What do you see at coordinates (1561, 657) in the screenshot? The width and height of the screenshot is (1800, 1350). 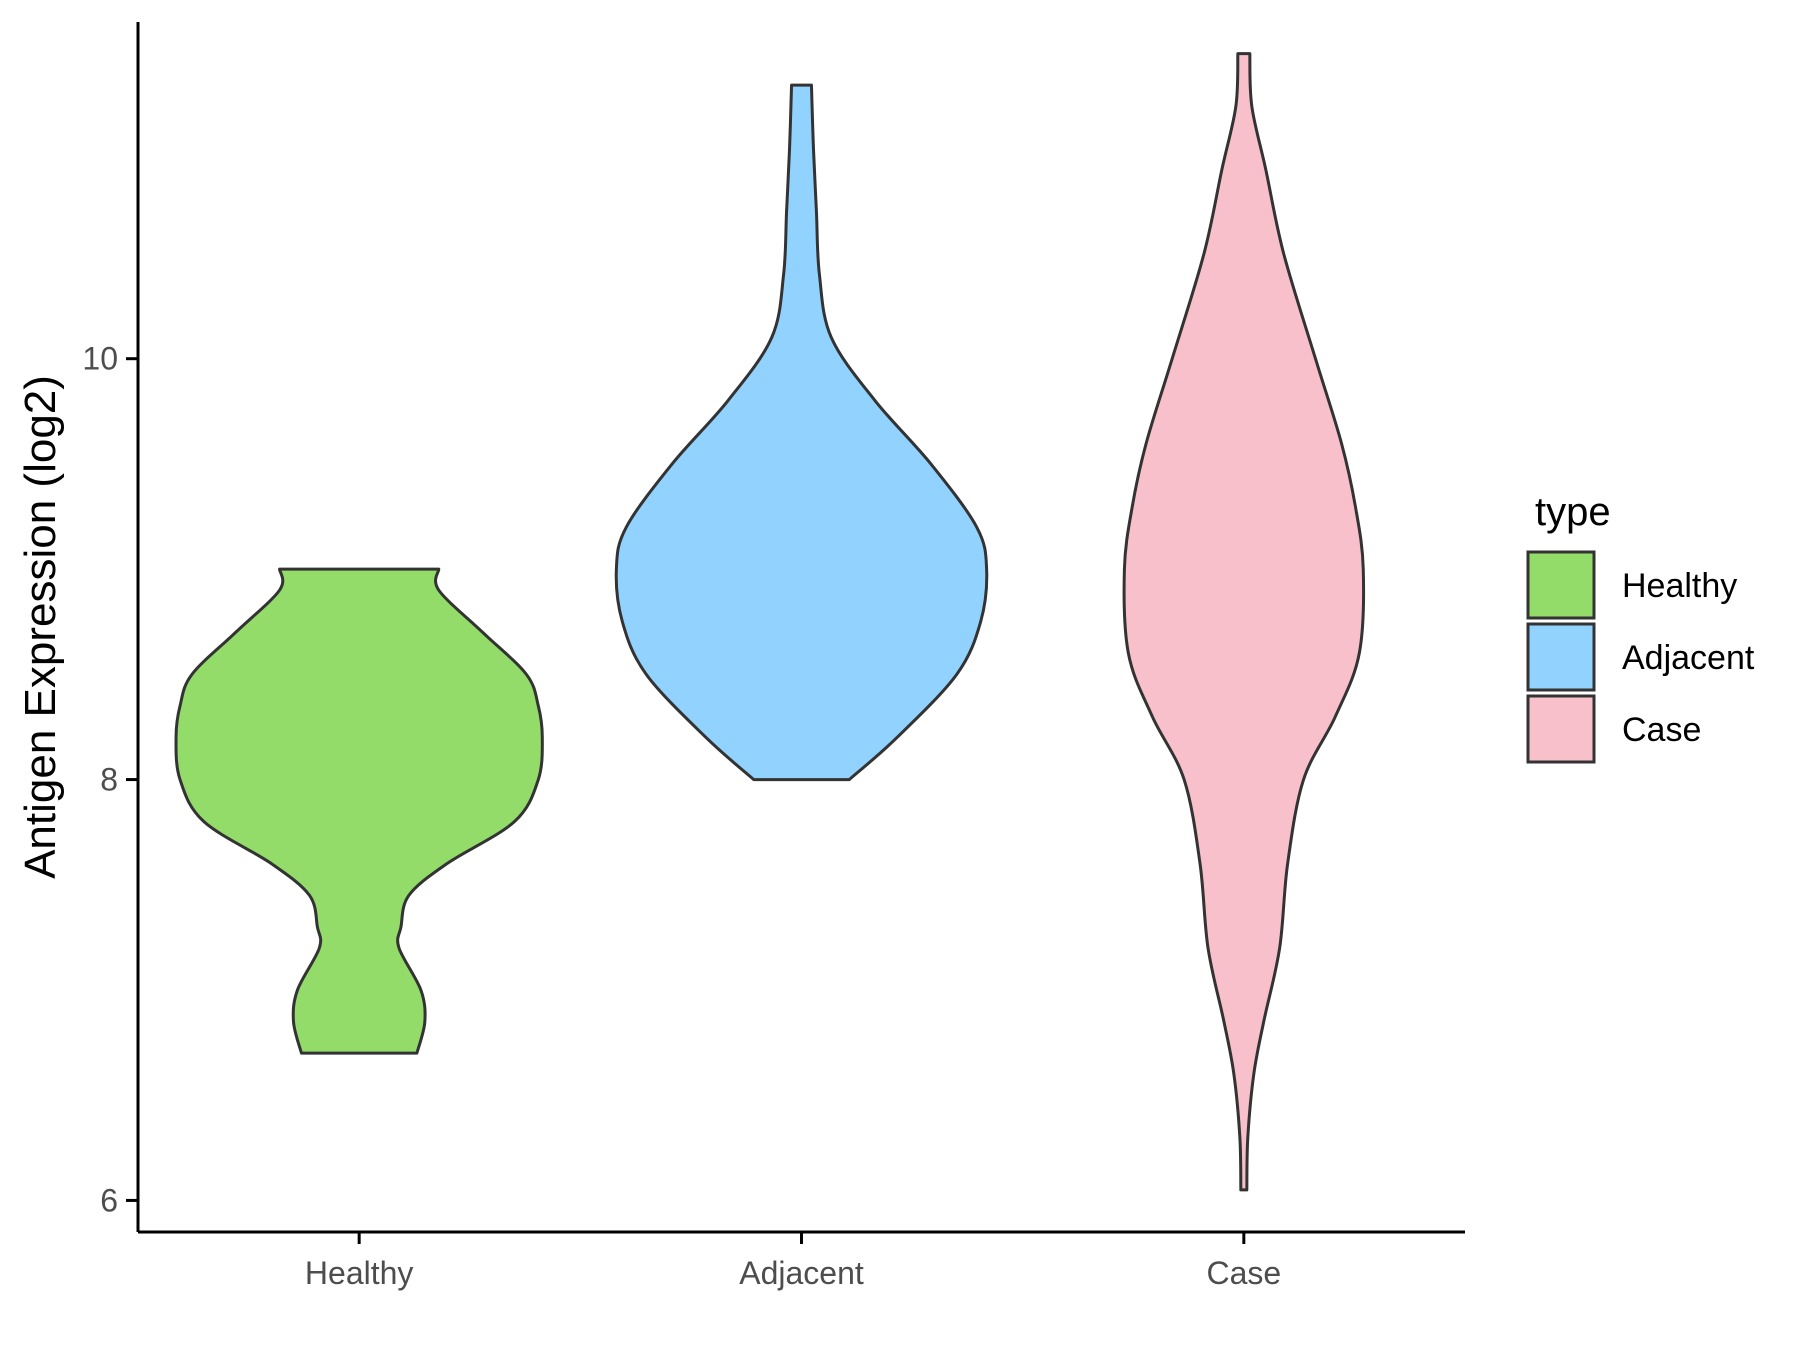 I see `legend-swatch-adjacent` at bounding box center [1561, 657].